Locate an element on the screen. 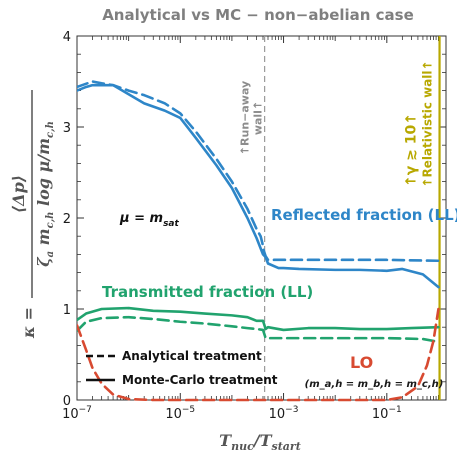  lo-label: LO is located at coordinates (361, 362).